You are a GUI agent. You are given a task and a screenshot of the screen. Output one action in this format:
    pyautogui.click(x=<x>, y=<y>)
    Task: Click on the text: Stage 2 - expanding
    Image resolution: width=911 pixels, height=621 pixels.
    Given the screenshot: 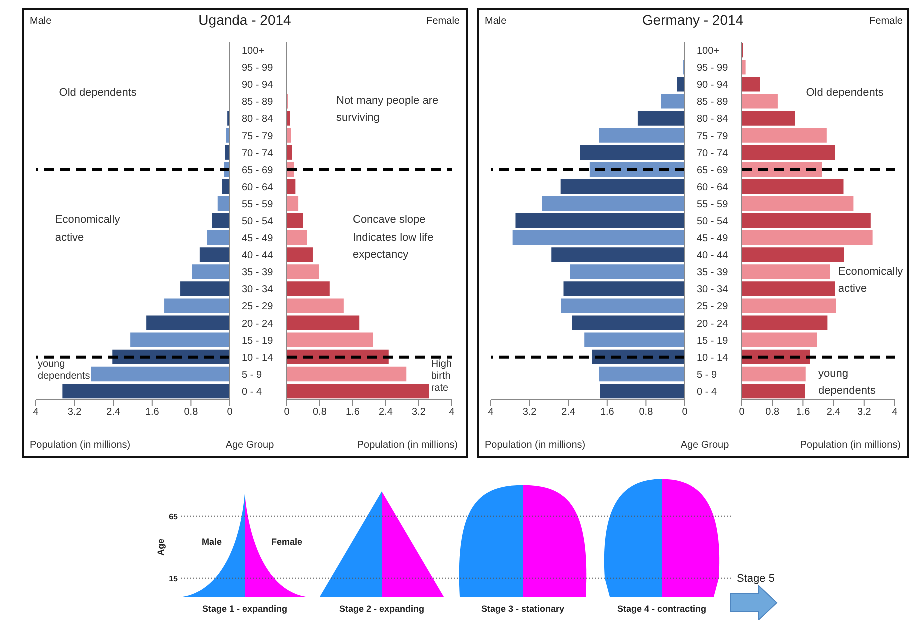 What is the action you would take?
    pyautogui.click(x=382, y=609)
    